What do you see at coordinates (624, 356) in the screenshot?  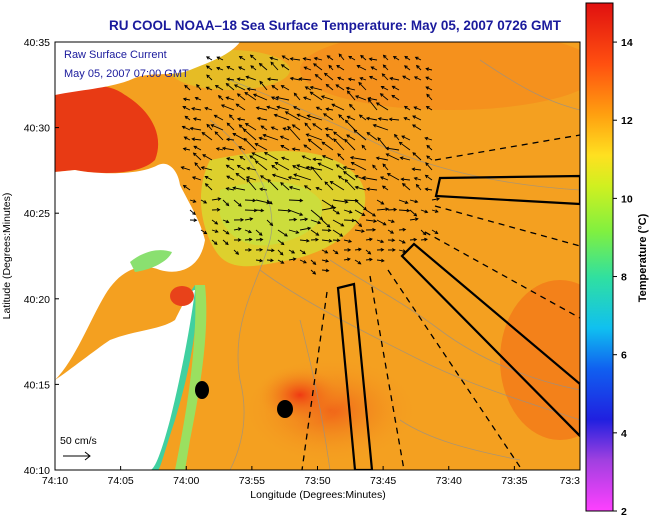 I see `colorbar-tick-label: 6` at bounding box center [624, 356].